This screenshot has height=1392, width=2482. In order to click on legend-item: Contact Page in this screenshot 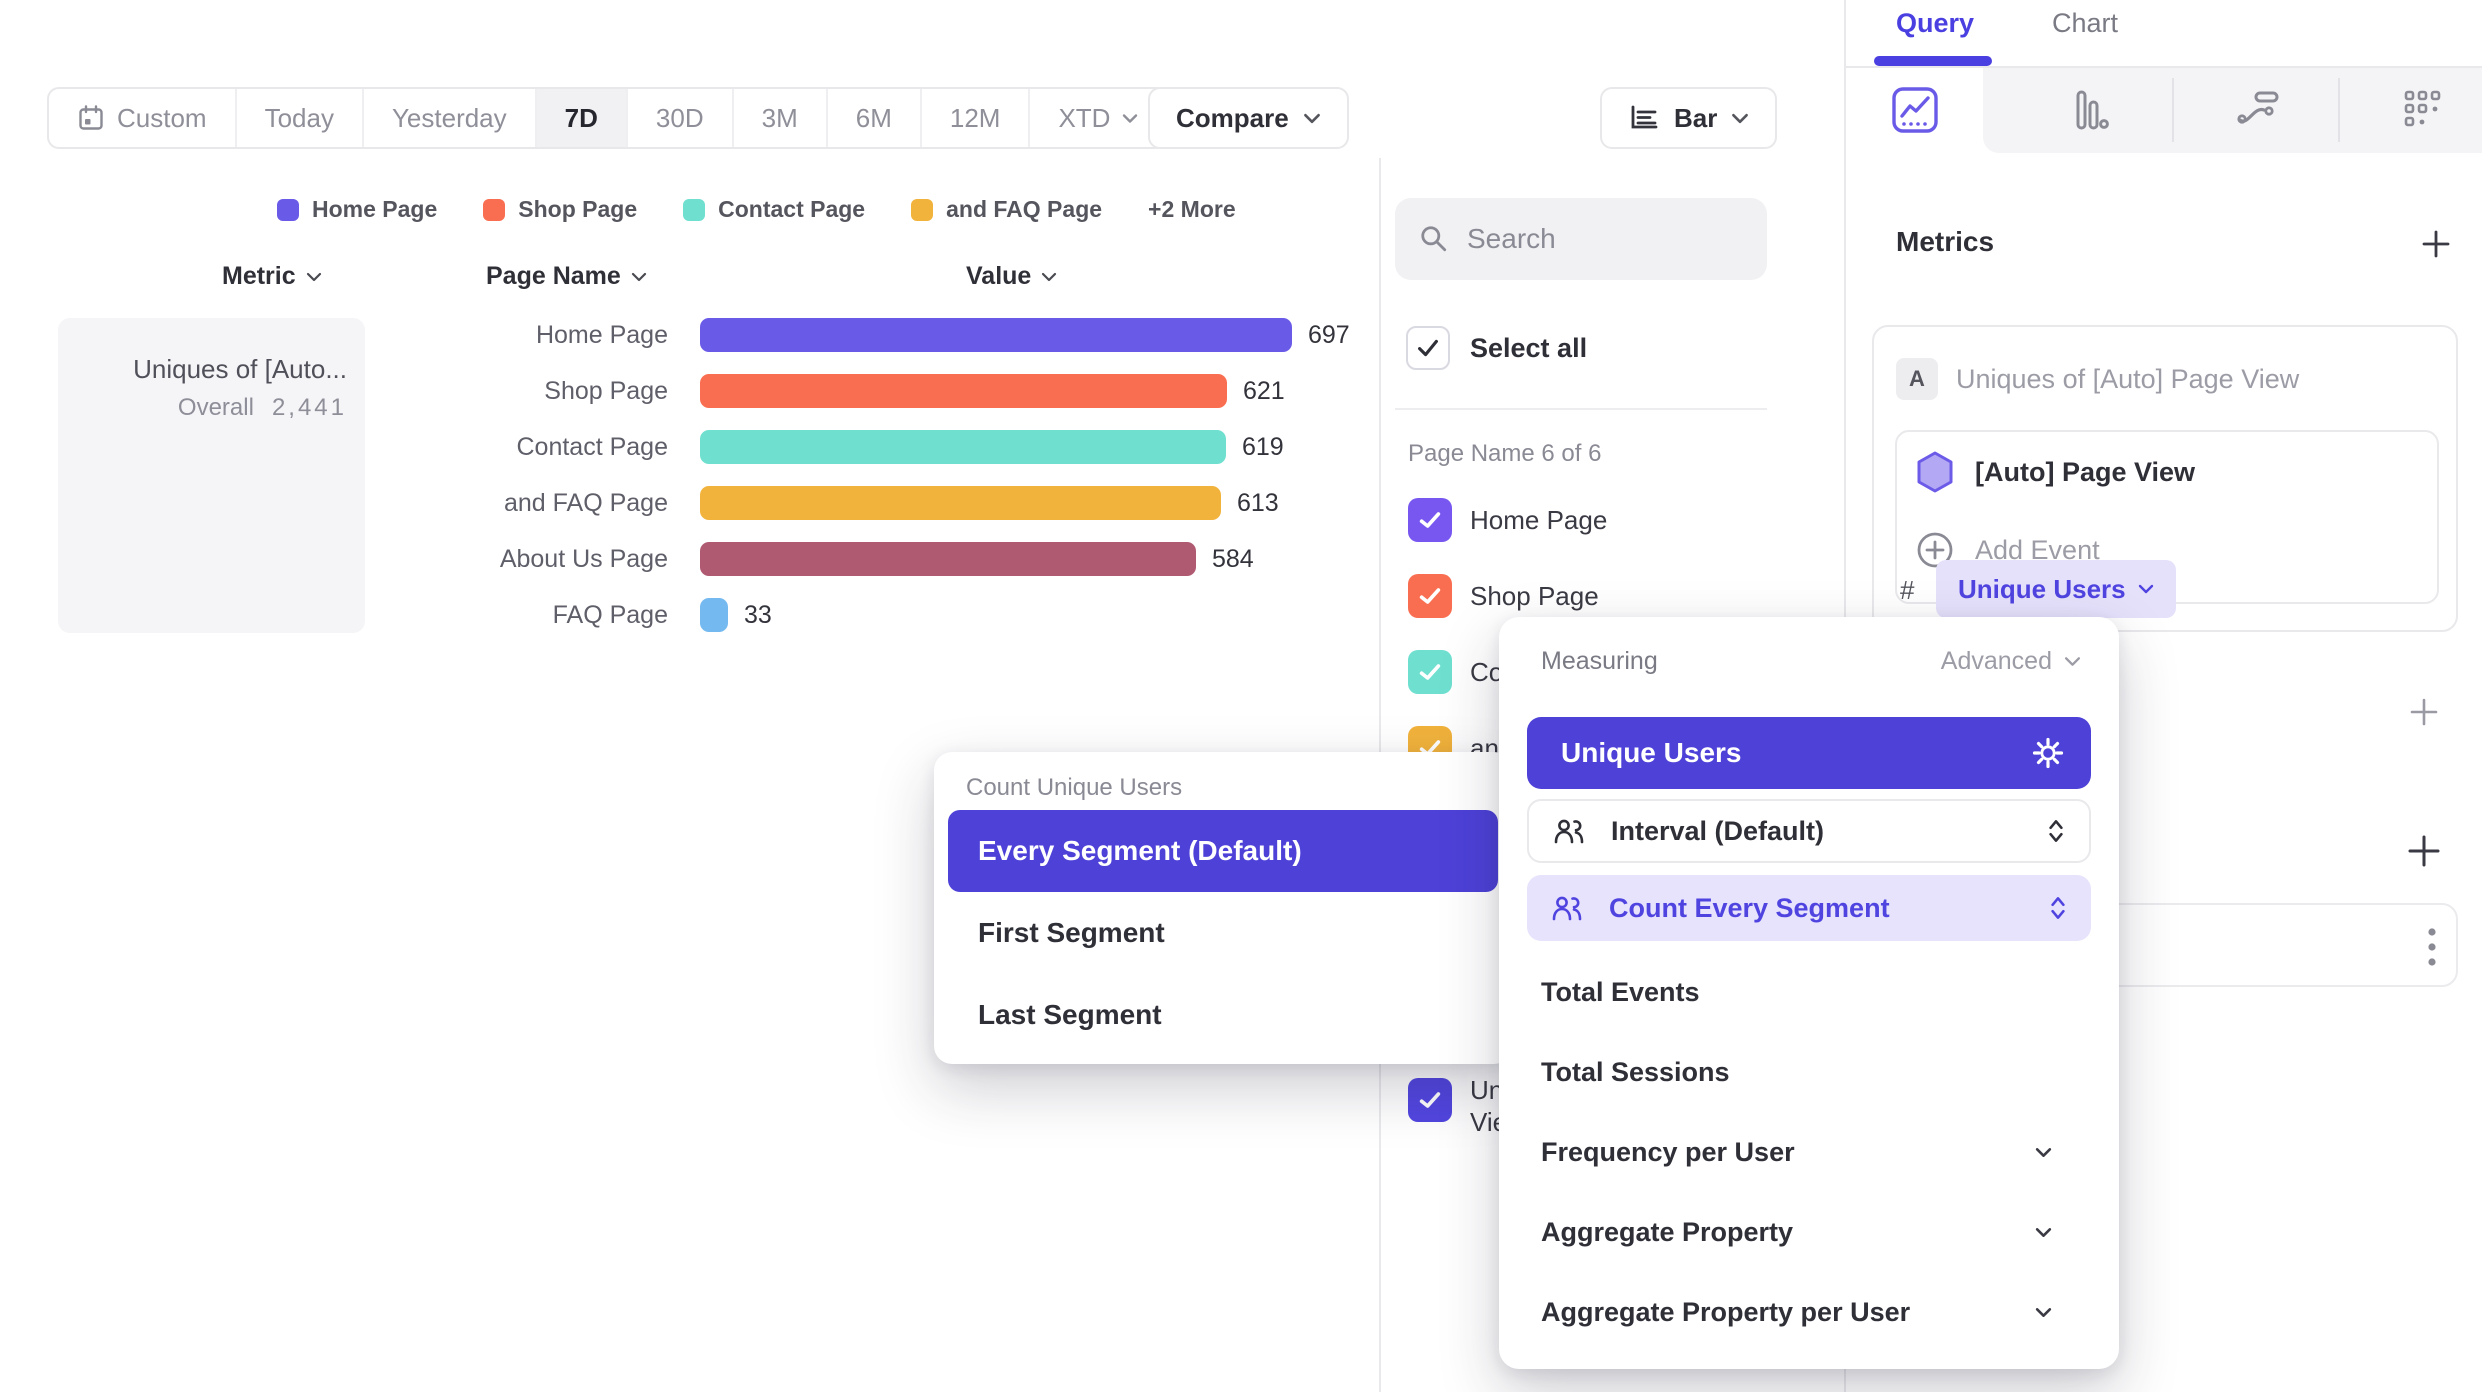, I will do `click(774, 209)`.